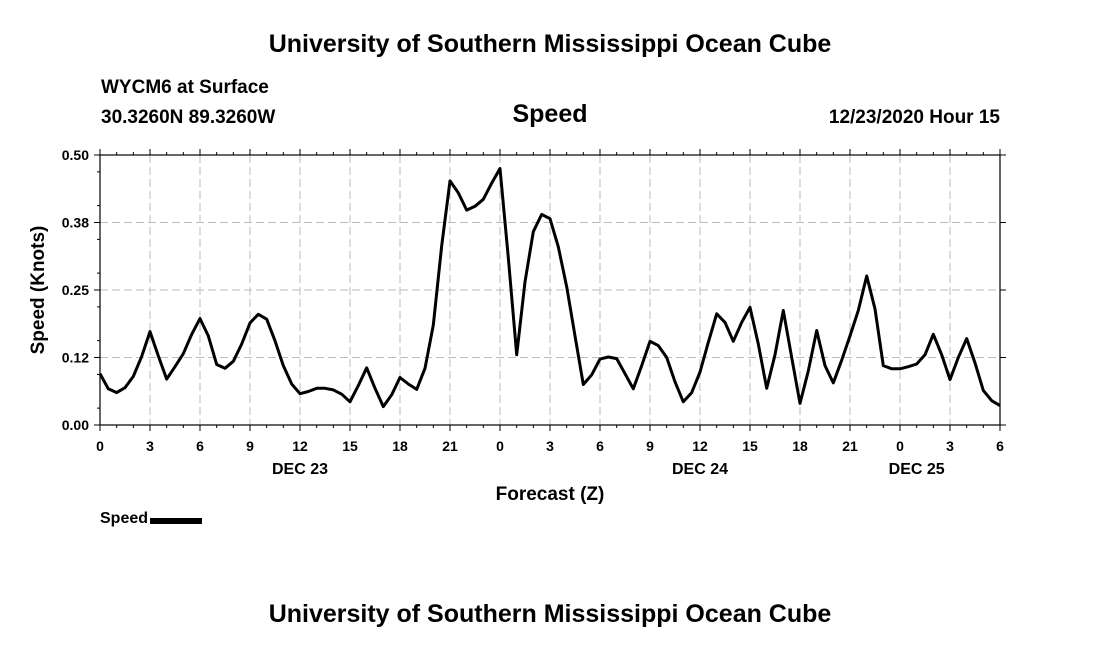 This screenshot has width=1100, height=650. What do you see at coordinates (550, 494) in the screenshot?
I see `x-axis-title: Forecast (Z)` at bounding box center [550, 494].